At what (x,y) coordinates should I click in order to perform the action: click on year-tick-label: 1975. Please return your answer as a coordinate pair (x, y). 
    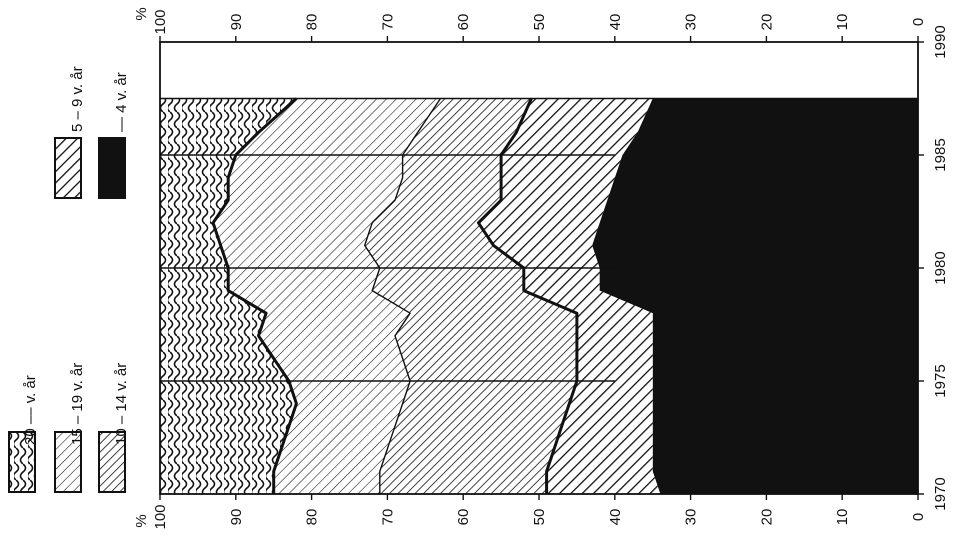
    Looking at the image, I should click on (940, 380).